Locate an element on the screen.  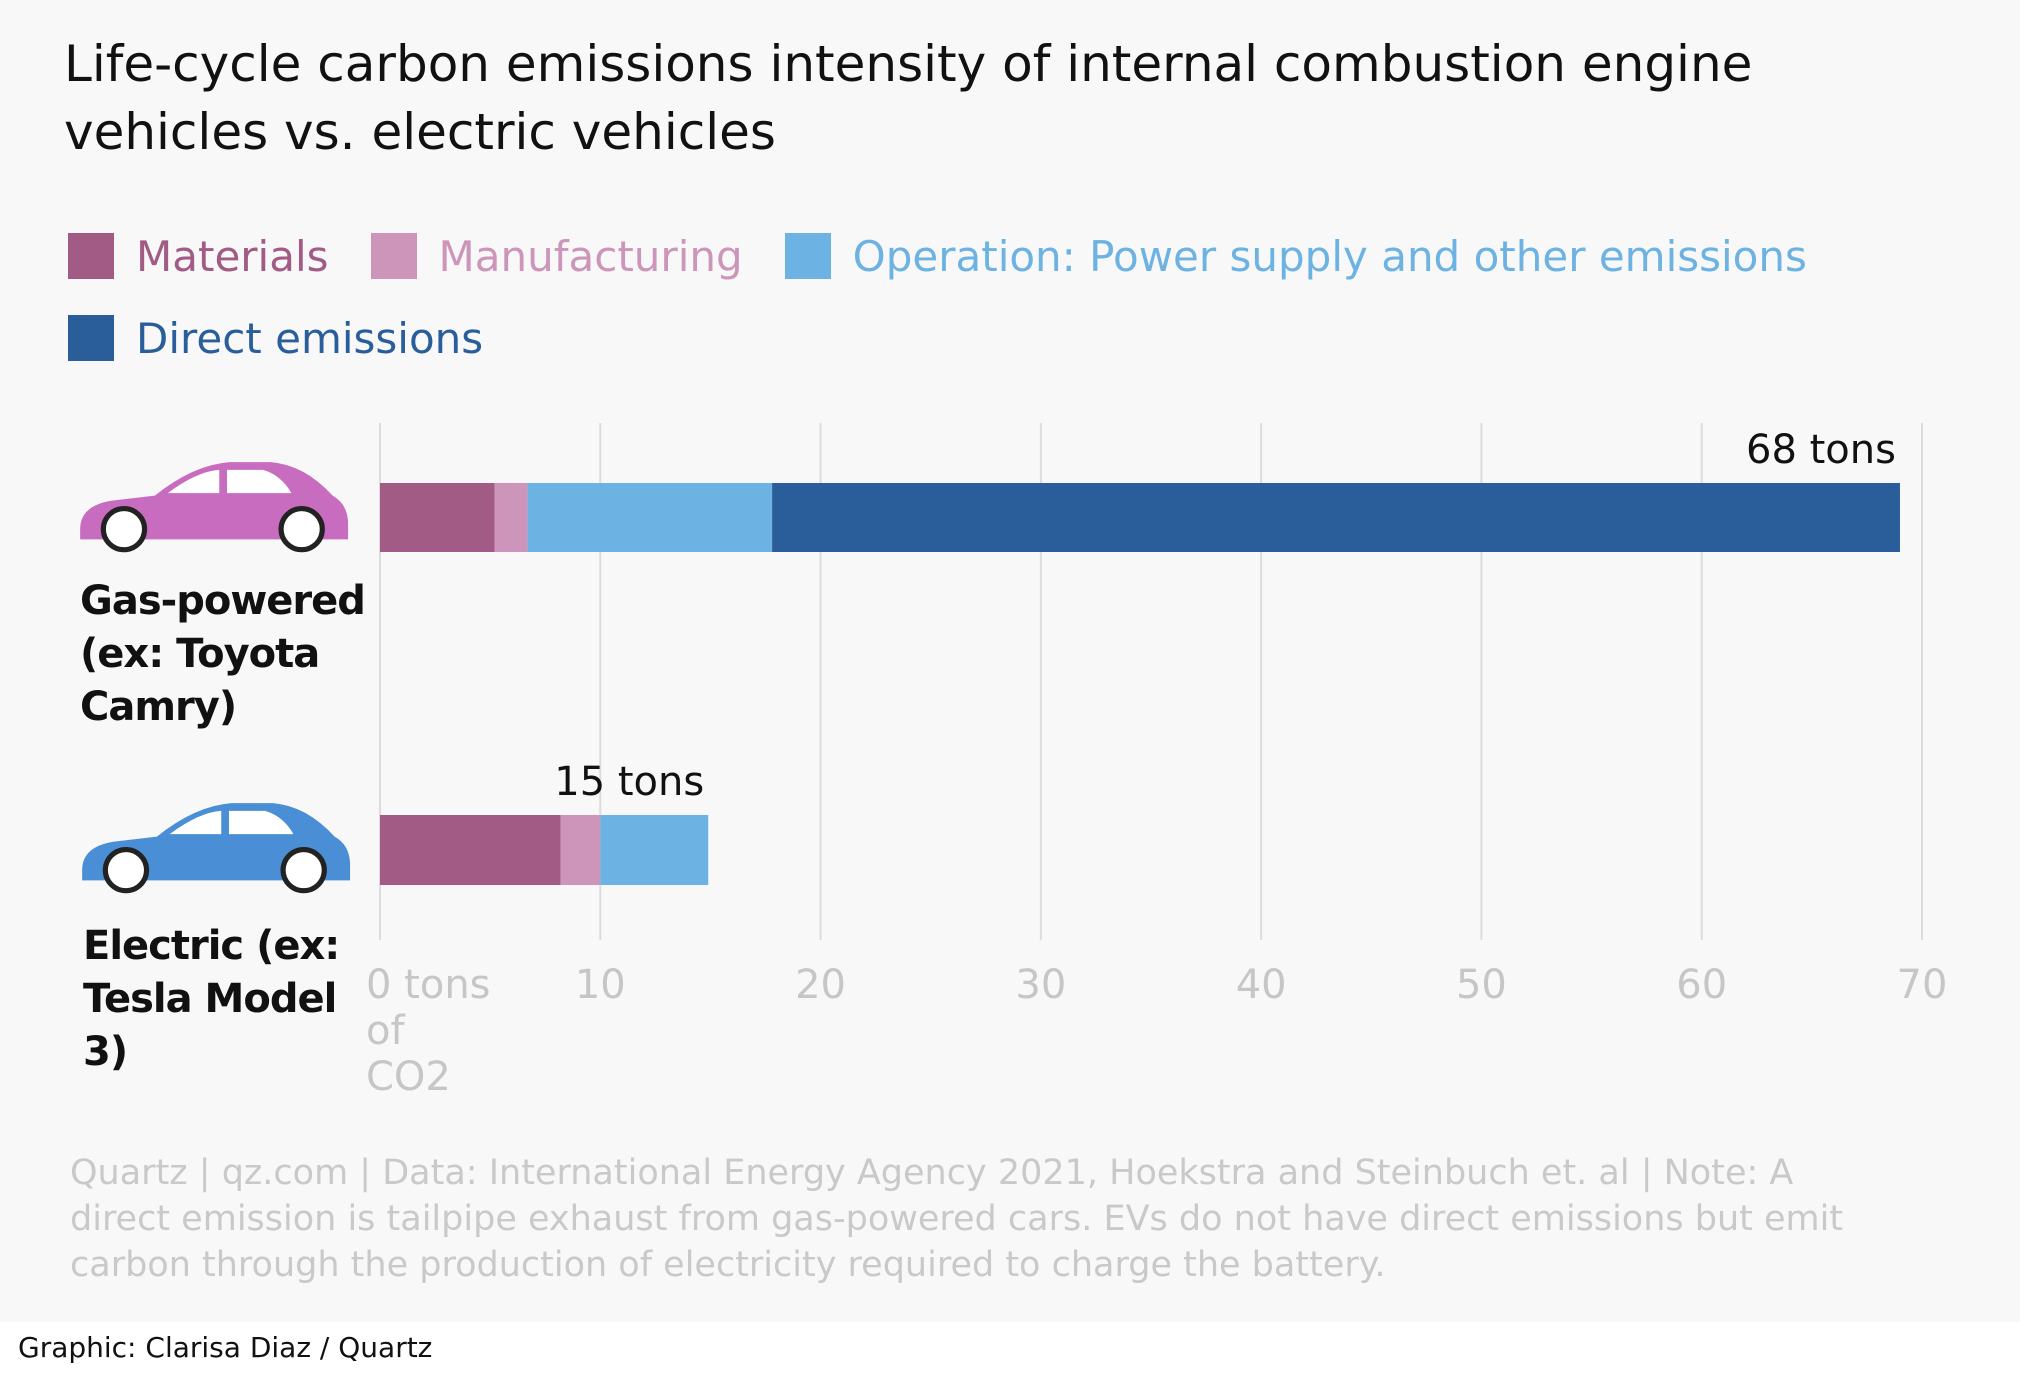
x-tick-label: 10 is located at coordinates (600, 985).